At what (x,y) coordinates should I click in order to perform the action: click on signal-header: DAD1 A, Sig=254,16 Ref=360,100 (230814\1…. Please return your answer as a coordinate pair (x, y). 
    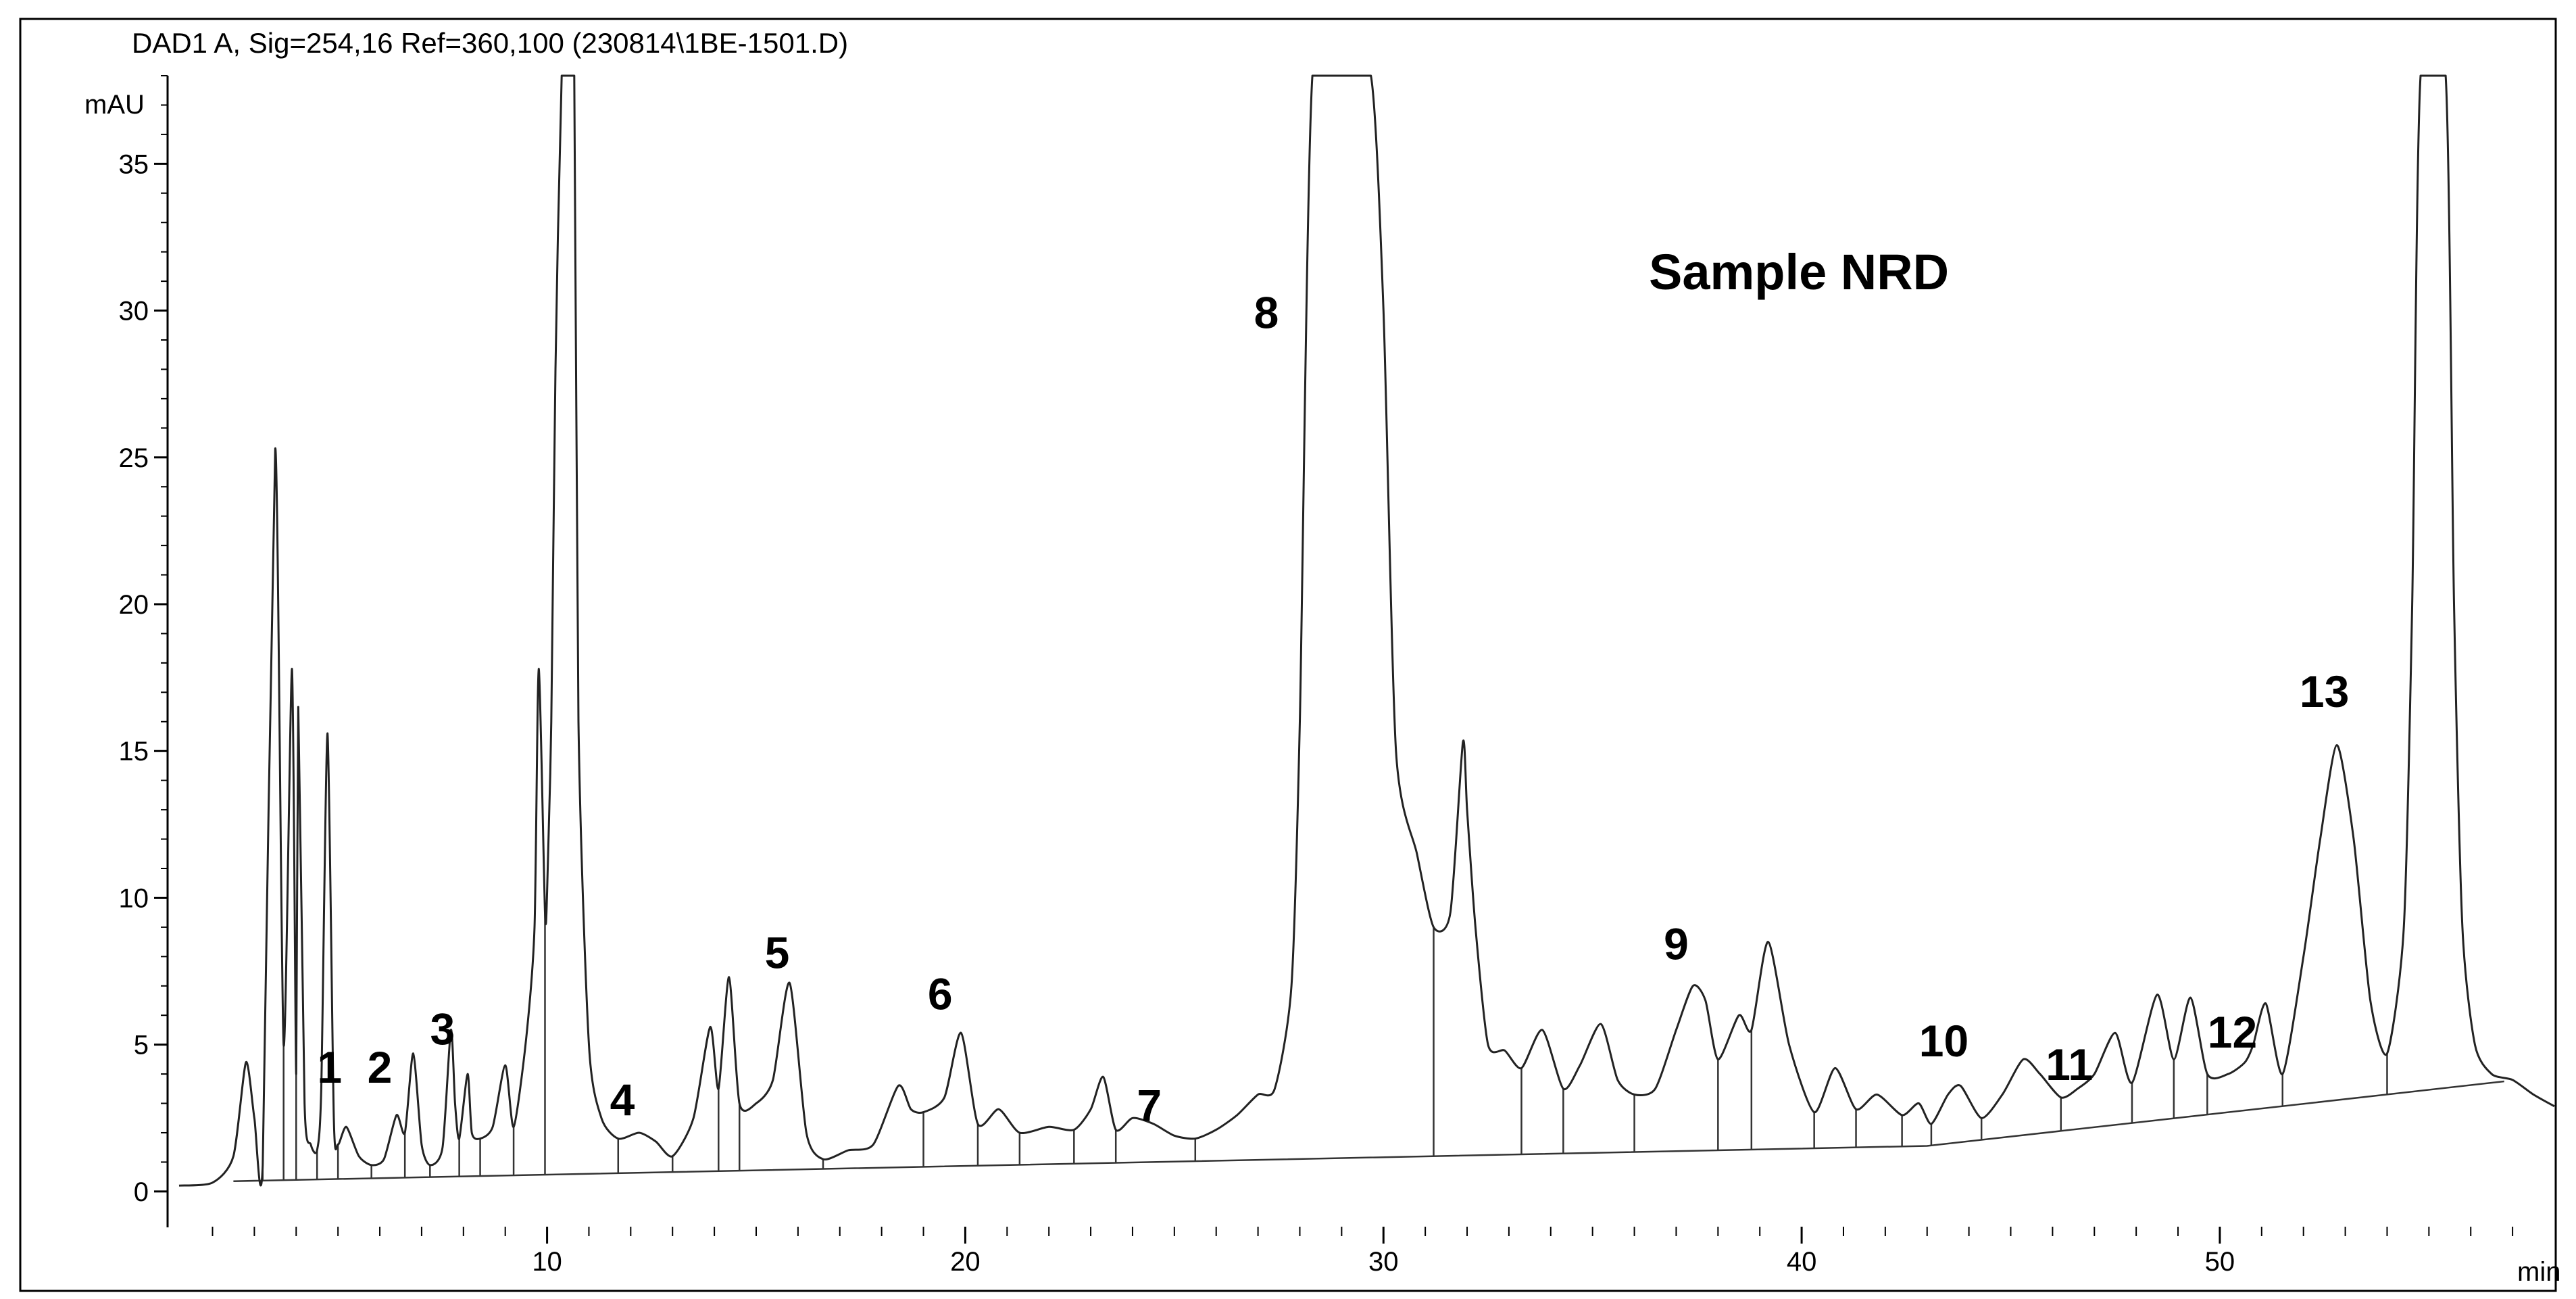
    Looking at the image, I should click on (490, 43).